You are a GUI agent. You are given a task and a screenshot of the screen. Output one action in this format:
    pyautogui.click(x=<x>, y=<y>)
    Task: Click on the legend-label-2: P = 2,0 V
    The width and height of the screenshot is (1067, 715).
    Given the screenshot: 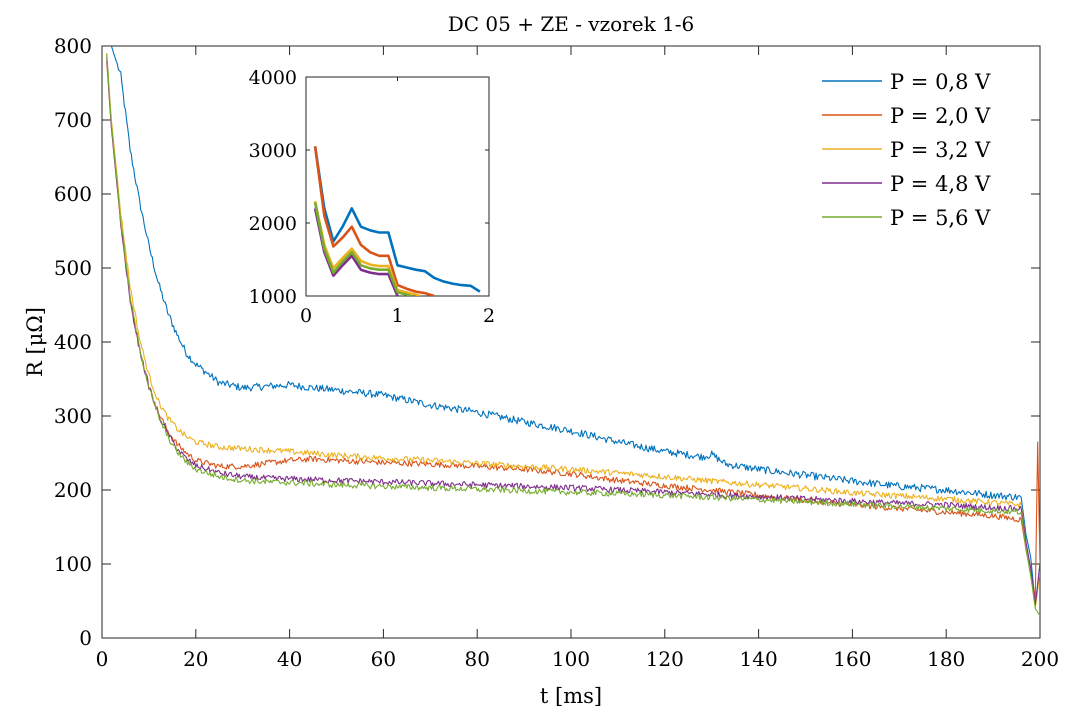 What is the action you would take?
    pyautogui.click(x=940, y=116)
    